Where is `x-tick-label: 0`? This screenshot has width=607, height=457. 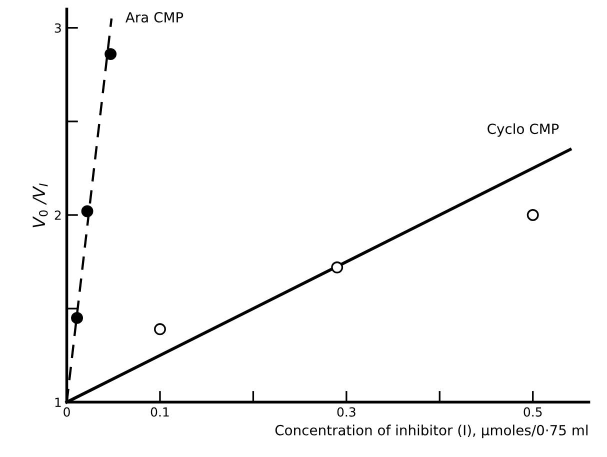 x-tick-label: 0 is located at coordinates (67, 412).